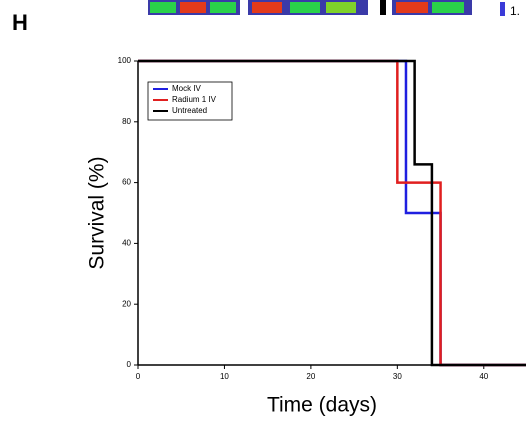 The width and height of the screenshot is (526, 422). Describe the element at coordinates (126, 182) in the screenshot. I see `y-tick-label: 60` at that location.